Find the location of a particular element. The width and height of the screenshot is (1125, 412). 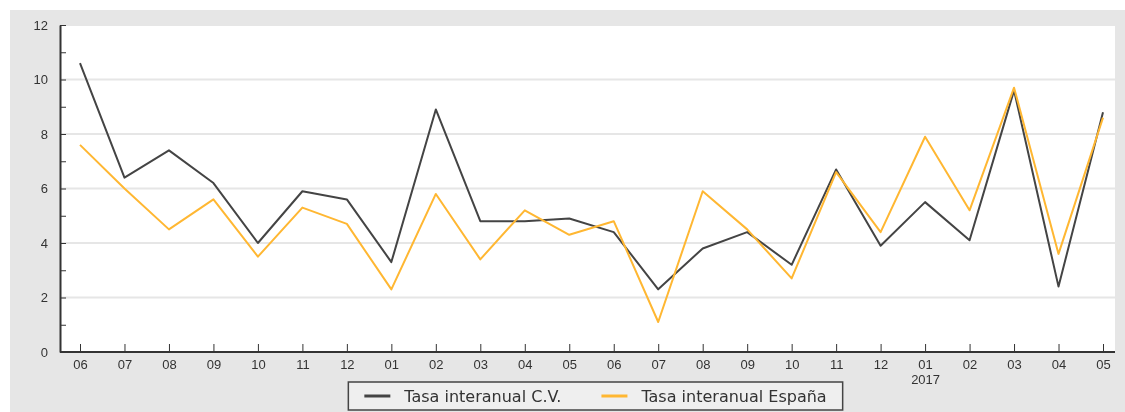

y-tick-label: 10 is located at coordinates (40, 80).